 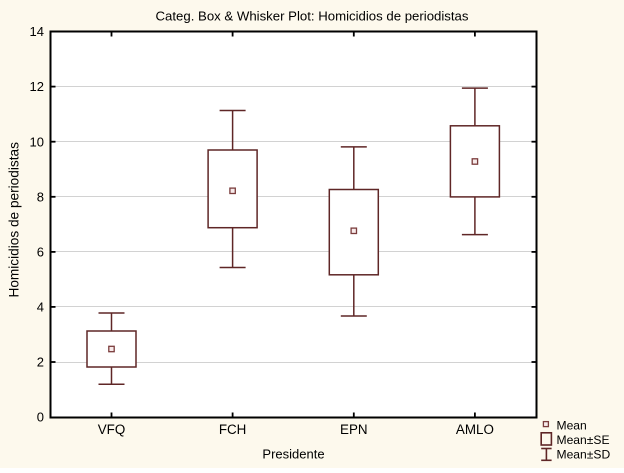 What do you see at coordinates (40, 362) in the screenshot?
I see `svg-text: 2` at bounding box center [40, 362].